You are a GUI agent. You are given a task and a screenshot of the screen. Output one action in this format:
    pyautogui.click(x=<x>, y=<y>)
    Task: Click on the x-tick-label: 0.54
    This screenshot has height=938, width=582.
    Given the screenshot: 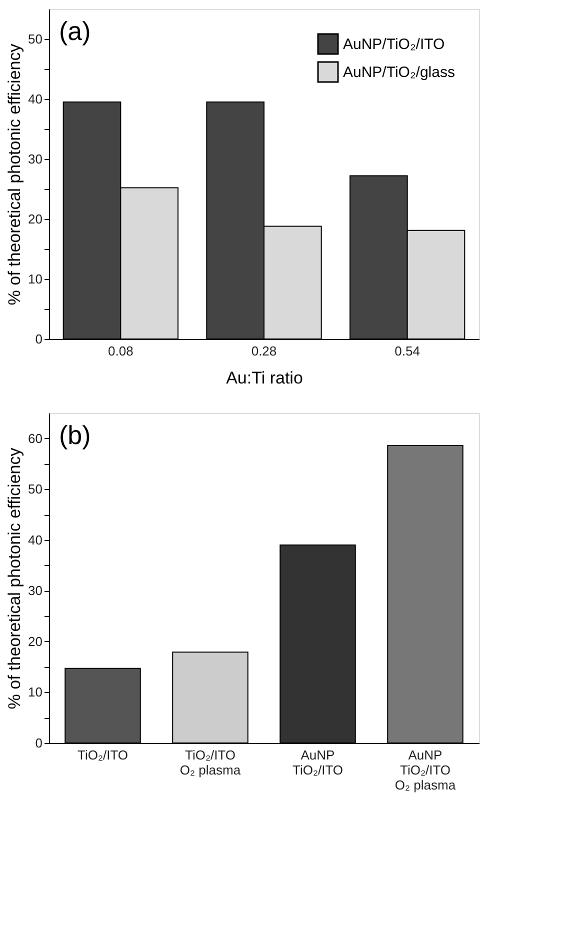 What is the action you would take?
    pyautogui.click(x=407, y=351)
    